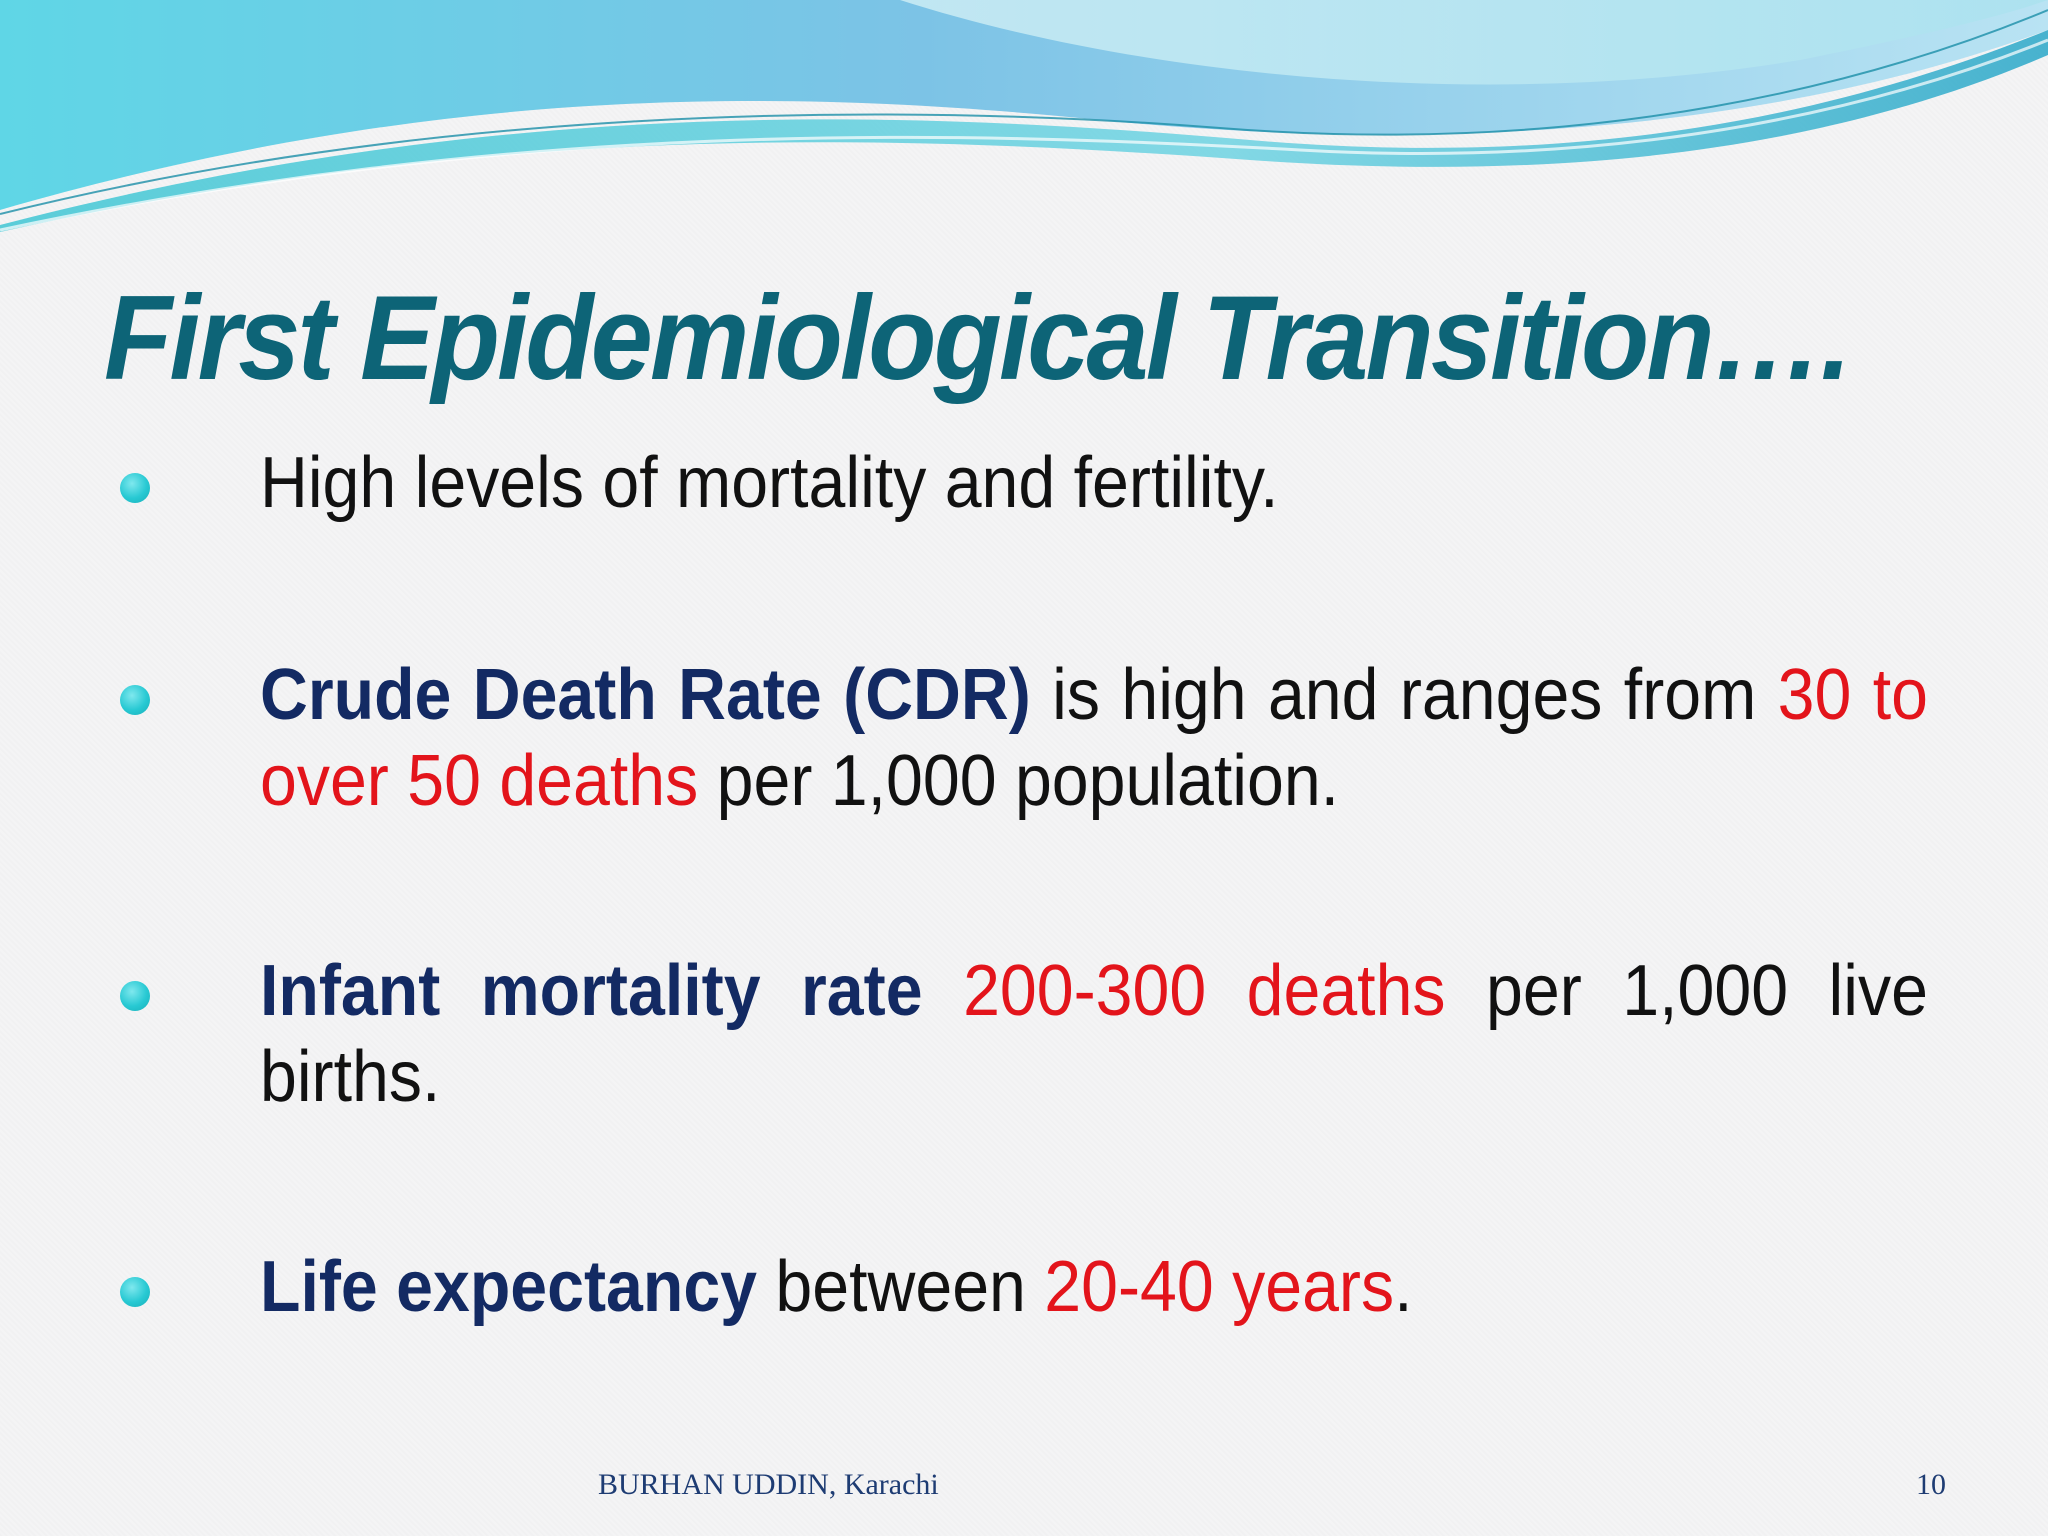 The height and width of the screenshot is (1536, 2048). What do you see at coordinates (1019, 781) in the screenshot?
I see `bullet-text-plain: per 1,000 population.` at bounding box center [1019, 781].